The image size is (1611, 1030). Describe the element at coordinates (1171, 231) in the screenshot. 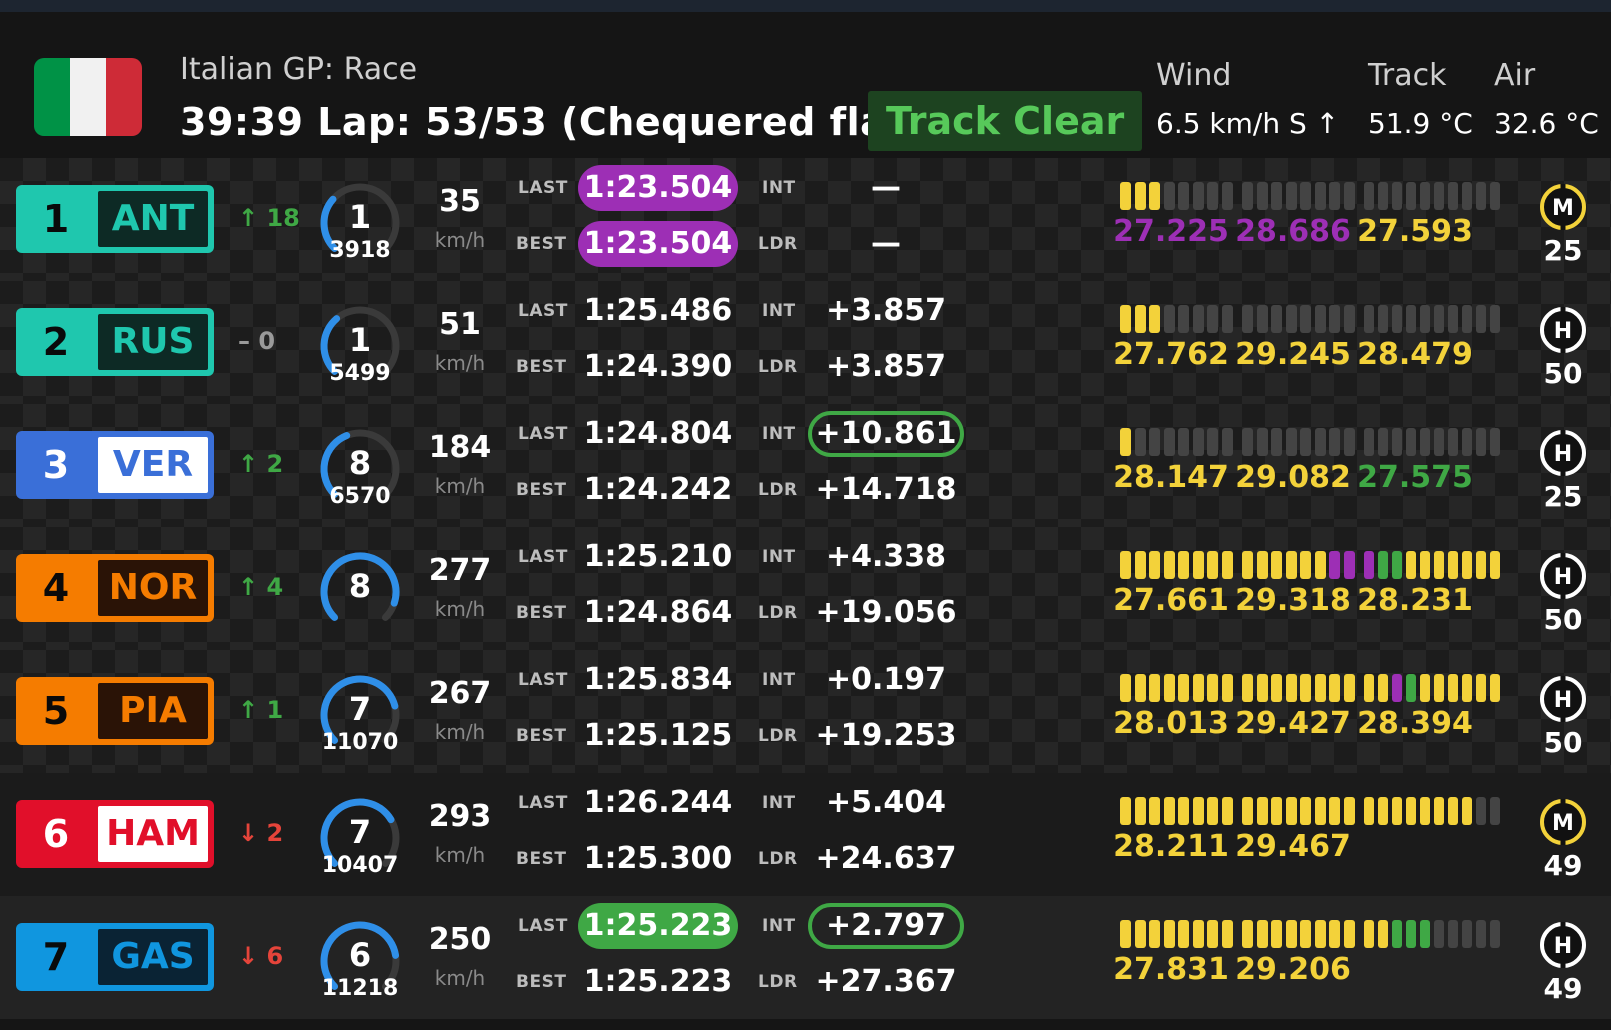

I see `sector-time: 27.225` at that location.